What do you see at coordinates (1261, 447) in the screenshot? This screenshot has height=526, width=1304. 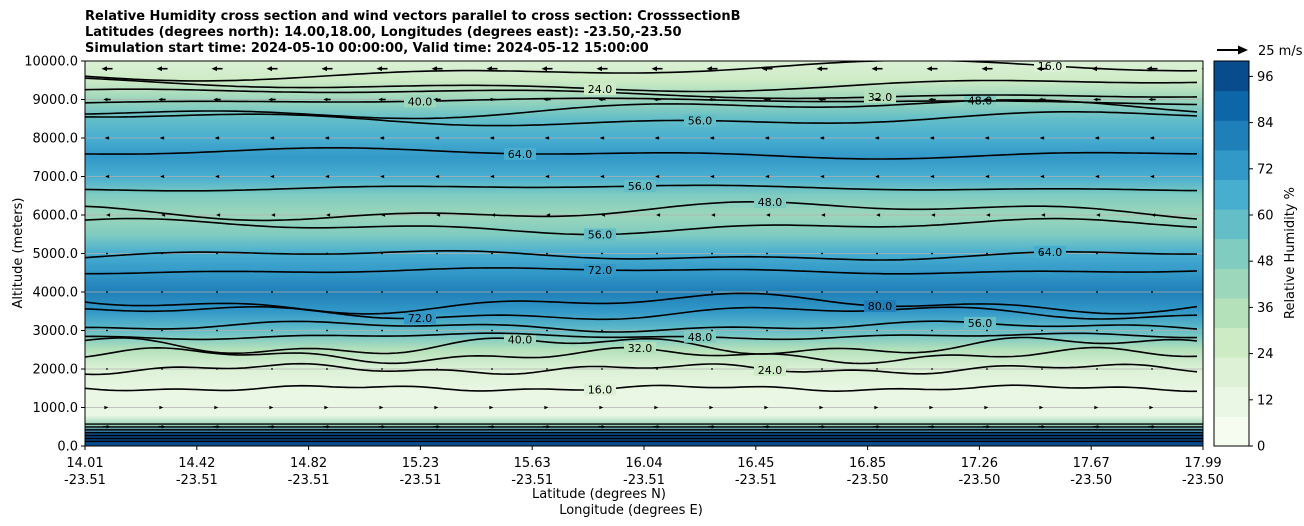 I see `colorbar-tick-label-0: 0` at bounding box center [1261, 447].